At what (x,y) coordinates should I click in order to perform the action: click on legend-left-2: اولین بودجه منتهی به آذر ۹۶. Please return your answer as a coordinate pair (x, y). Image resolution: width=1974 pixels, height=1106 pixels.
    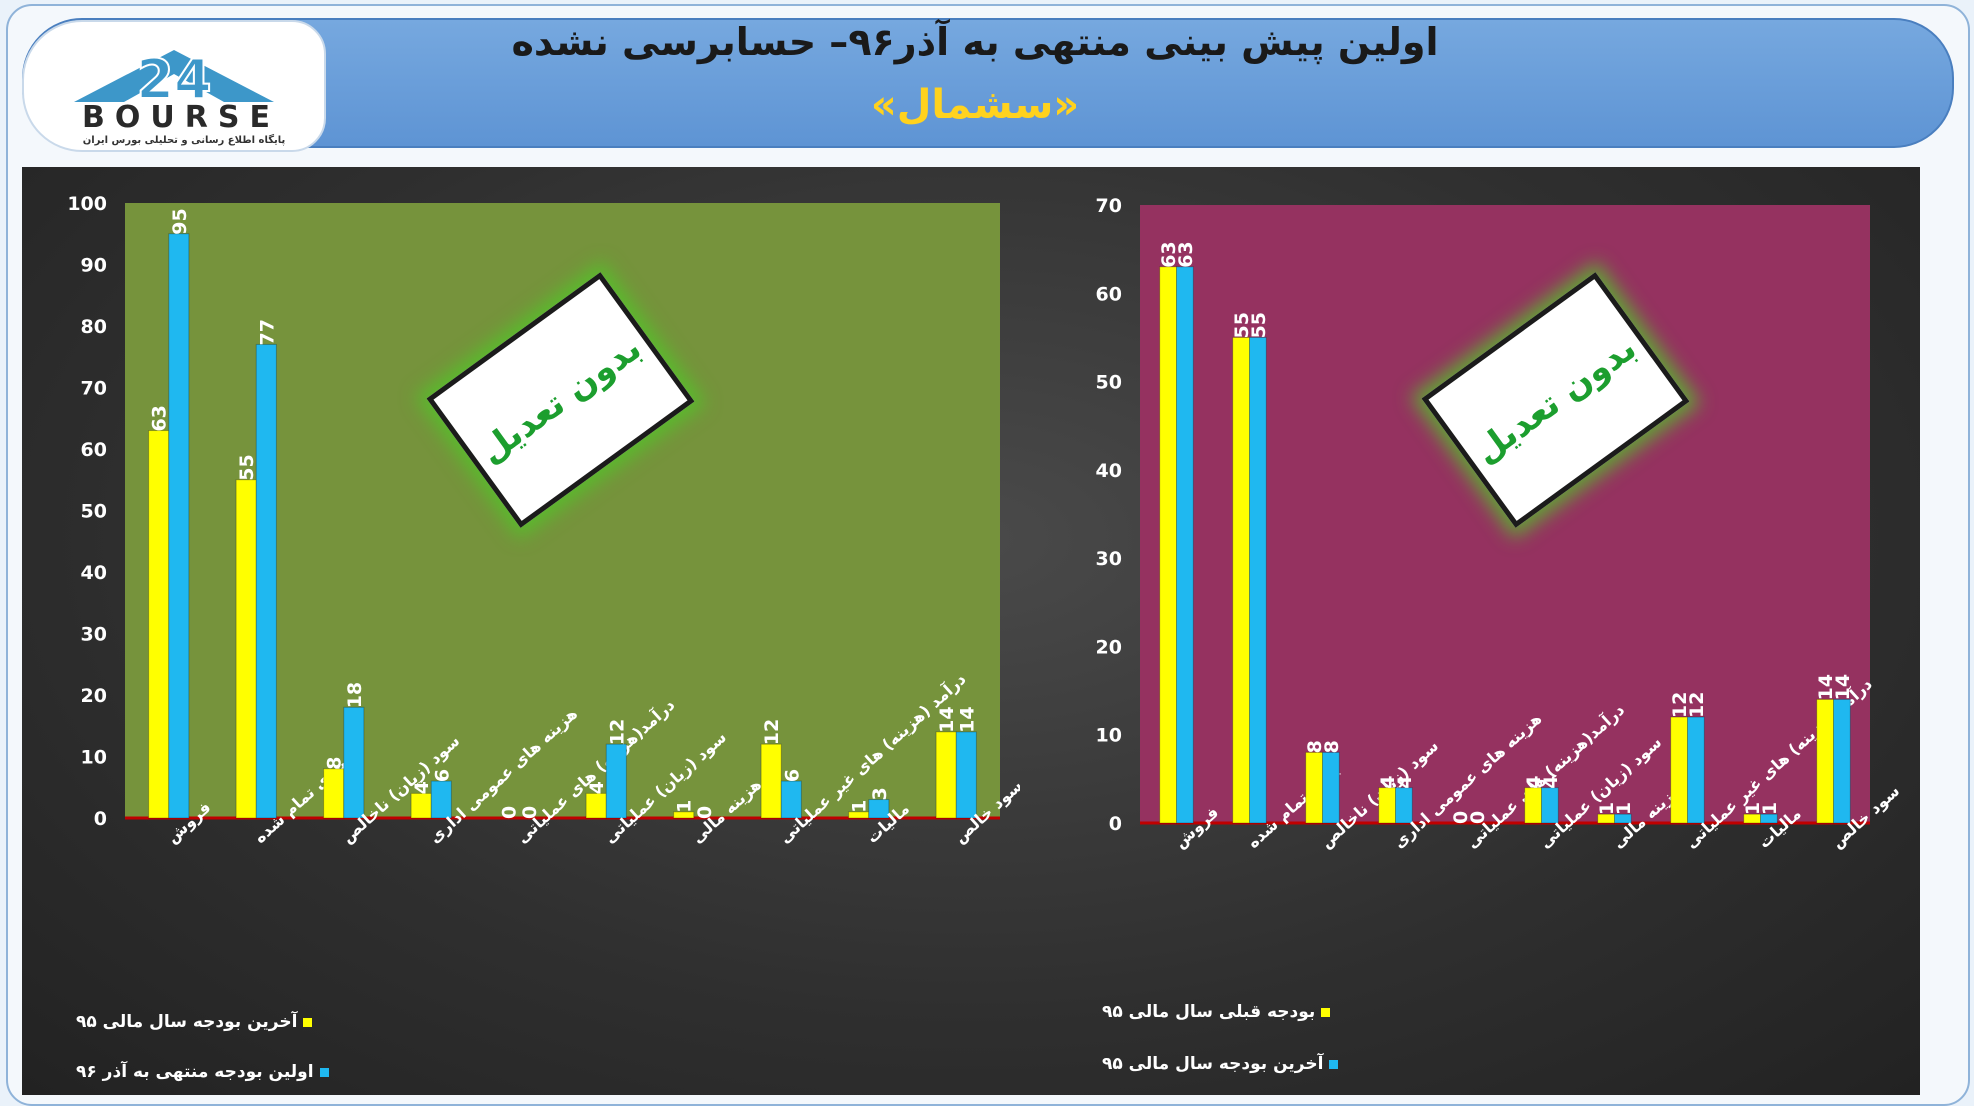
    Looking at the image, I should click on (202, 1072).